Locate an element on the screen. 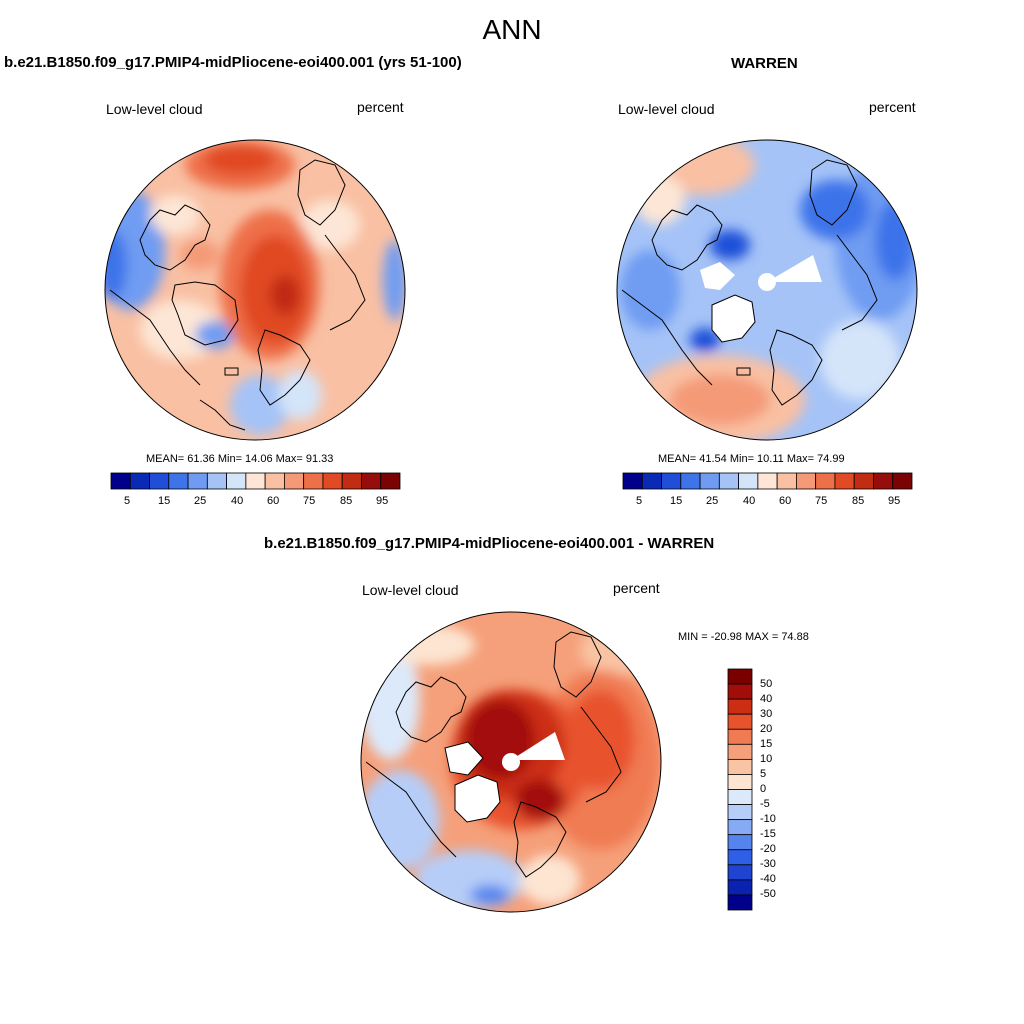 This screenshot has width=1024, height=1024. panel3-colorbar is located at coordinates (740, 789).